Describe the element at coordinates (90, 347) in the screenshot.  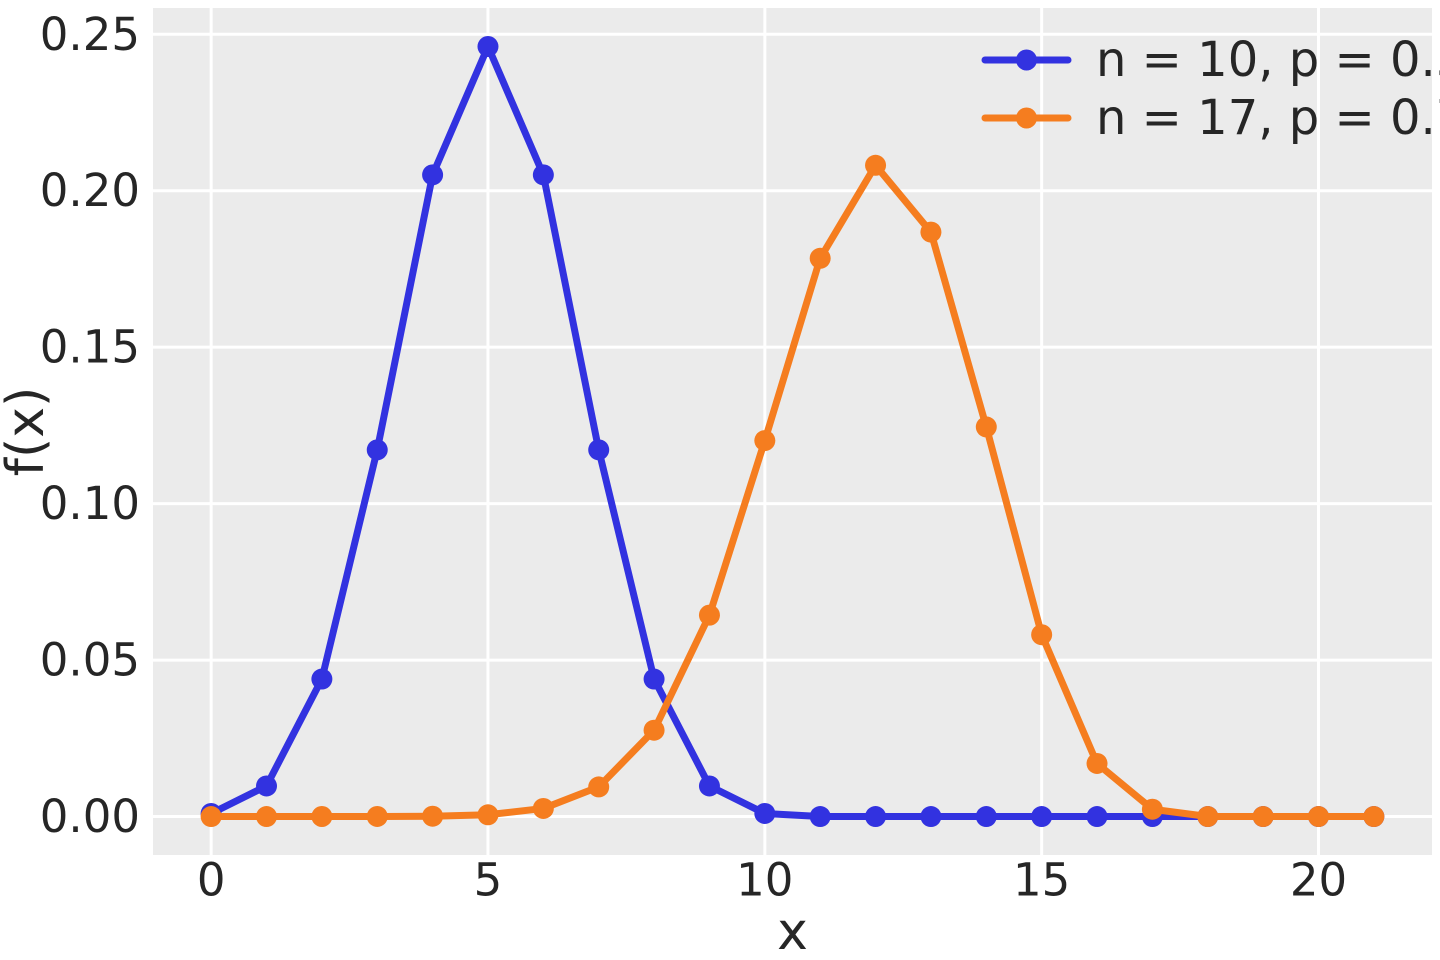
I see `y-tick-label: 0.15` at that location.